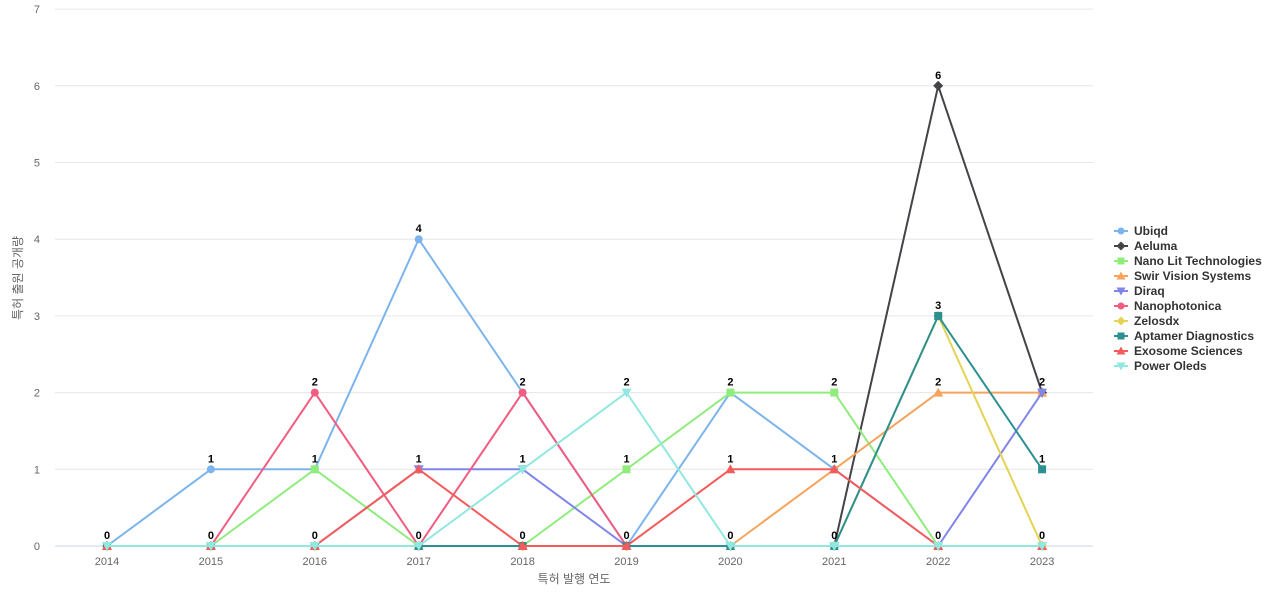  Describe the element at coordinates (37, 547) in the screenshot. I see `y-tick-label: 0` at that location.